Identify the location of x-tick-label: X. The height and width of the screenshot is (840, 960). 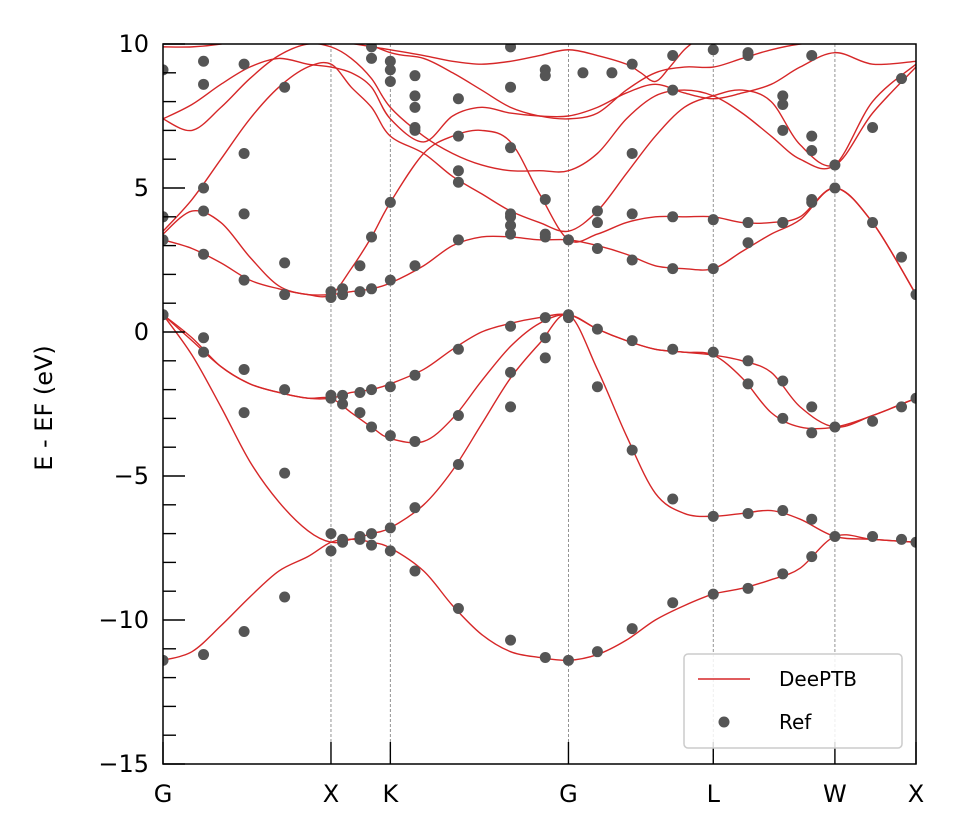
(331, 794).